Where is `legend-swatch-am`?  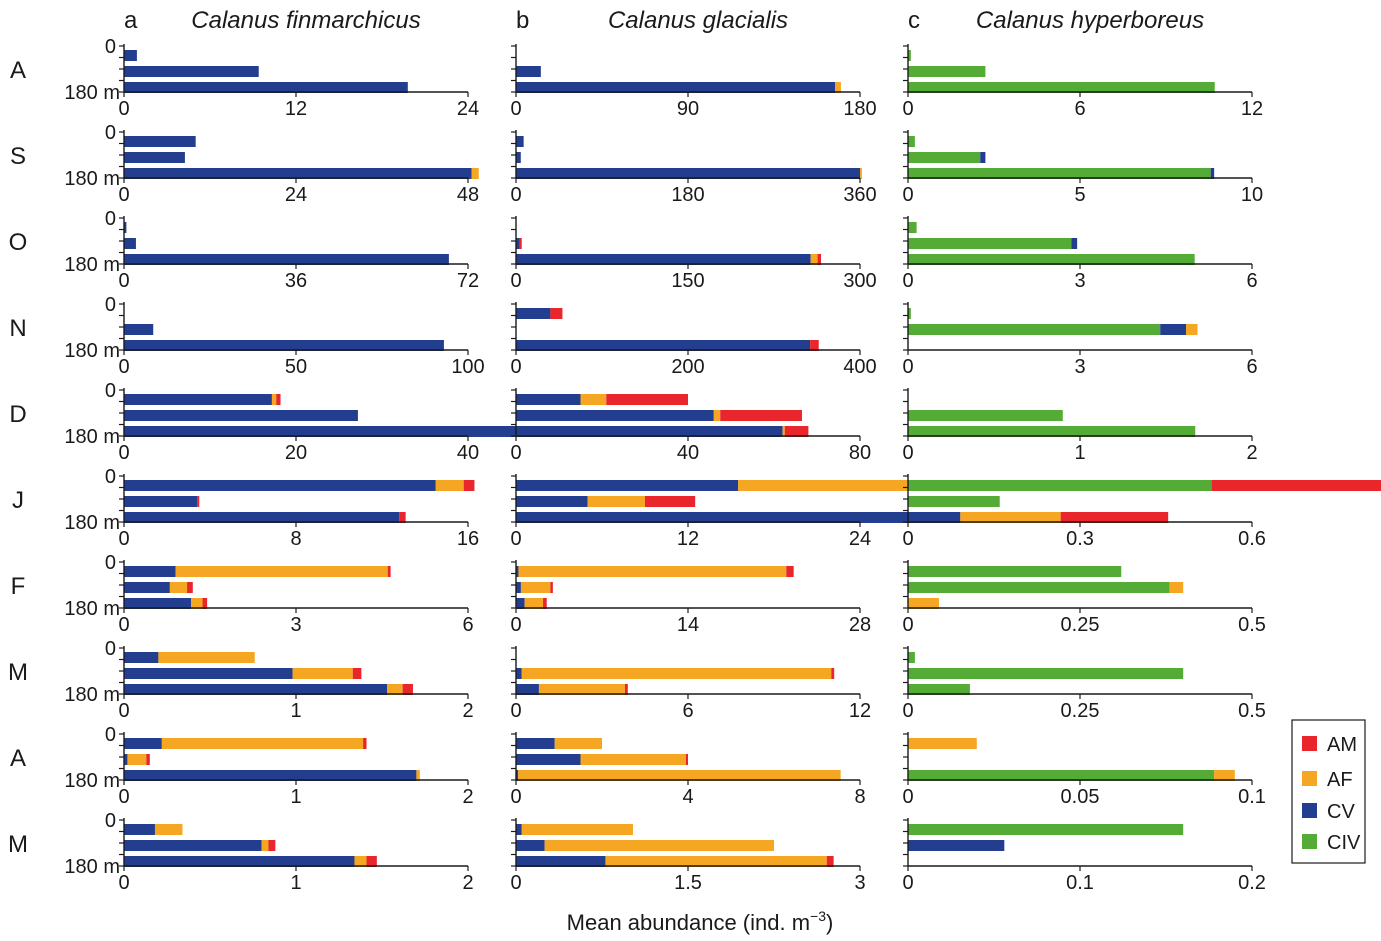
legend-swatch-am is located at coordinates (1309, 743).